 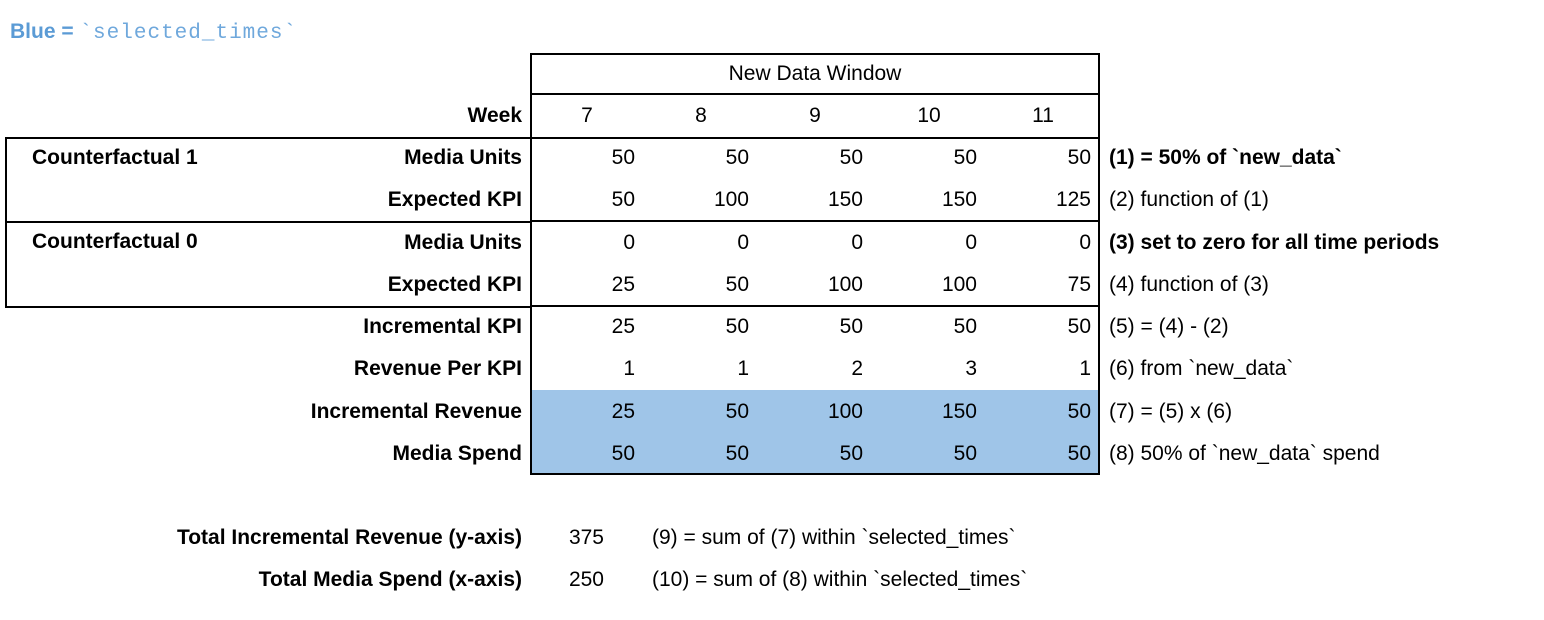 What do you see at coordinates (1201, 369) in the screenshot?
I see `row-annotation: (6) from `new_data`` at bounding box center [1201, 369].